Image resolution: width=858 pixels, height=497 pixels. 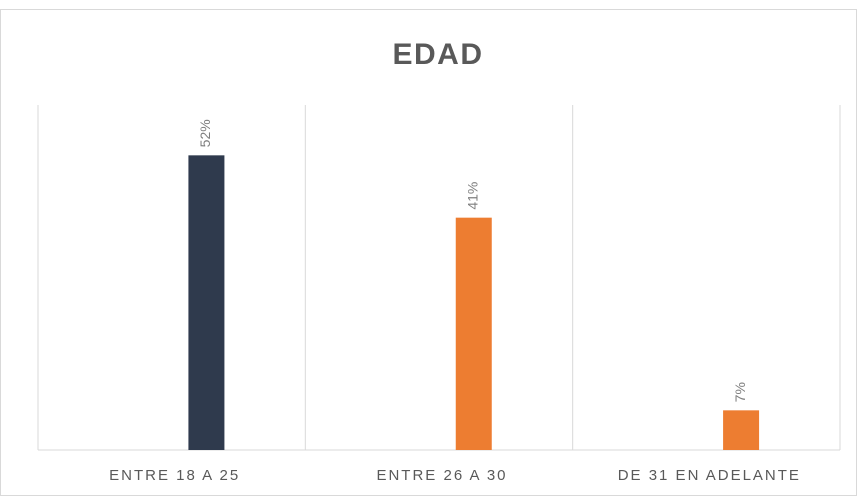 What do you see at coordinates (740, 392) in the screenshot?
I see `data-label: 7%` at bounding box center [740, 392].